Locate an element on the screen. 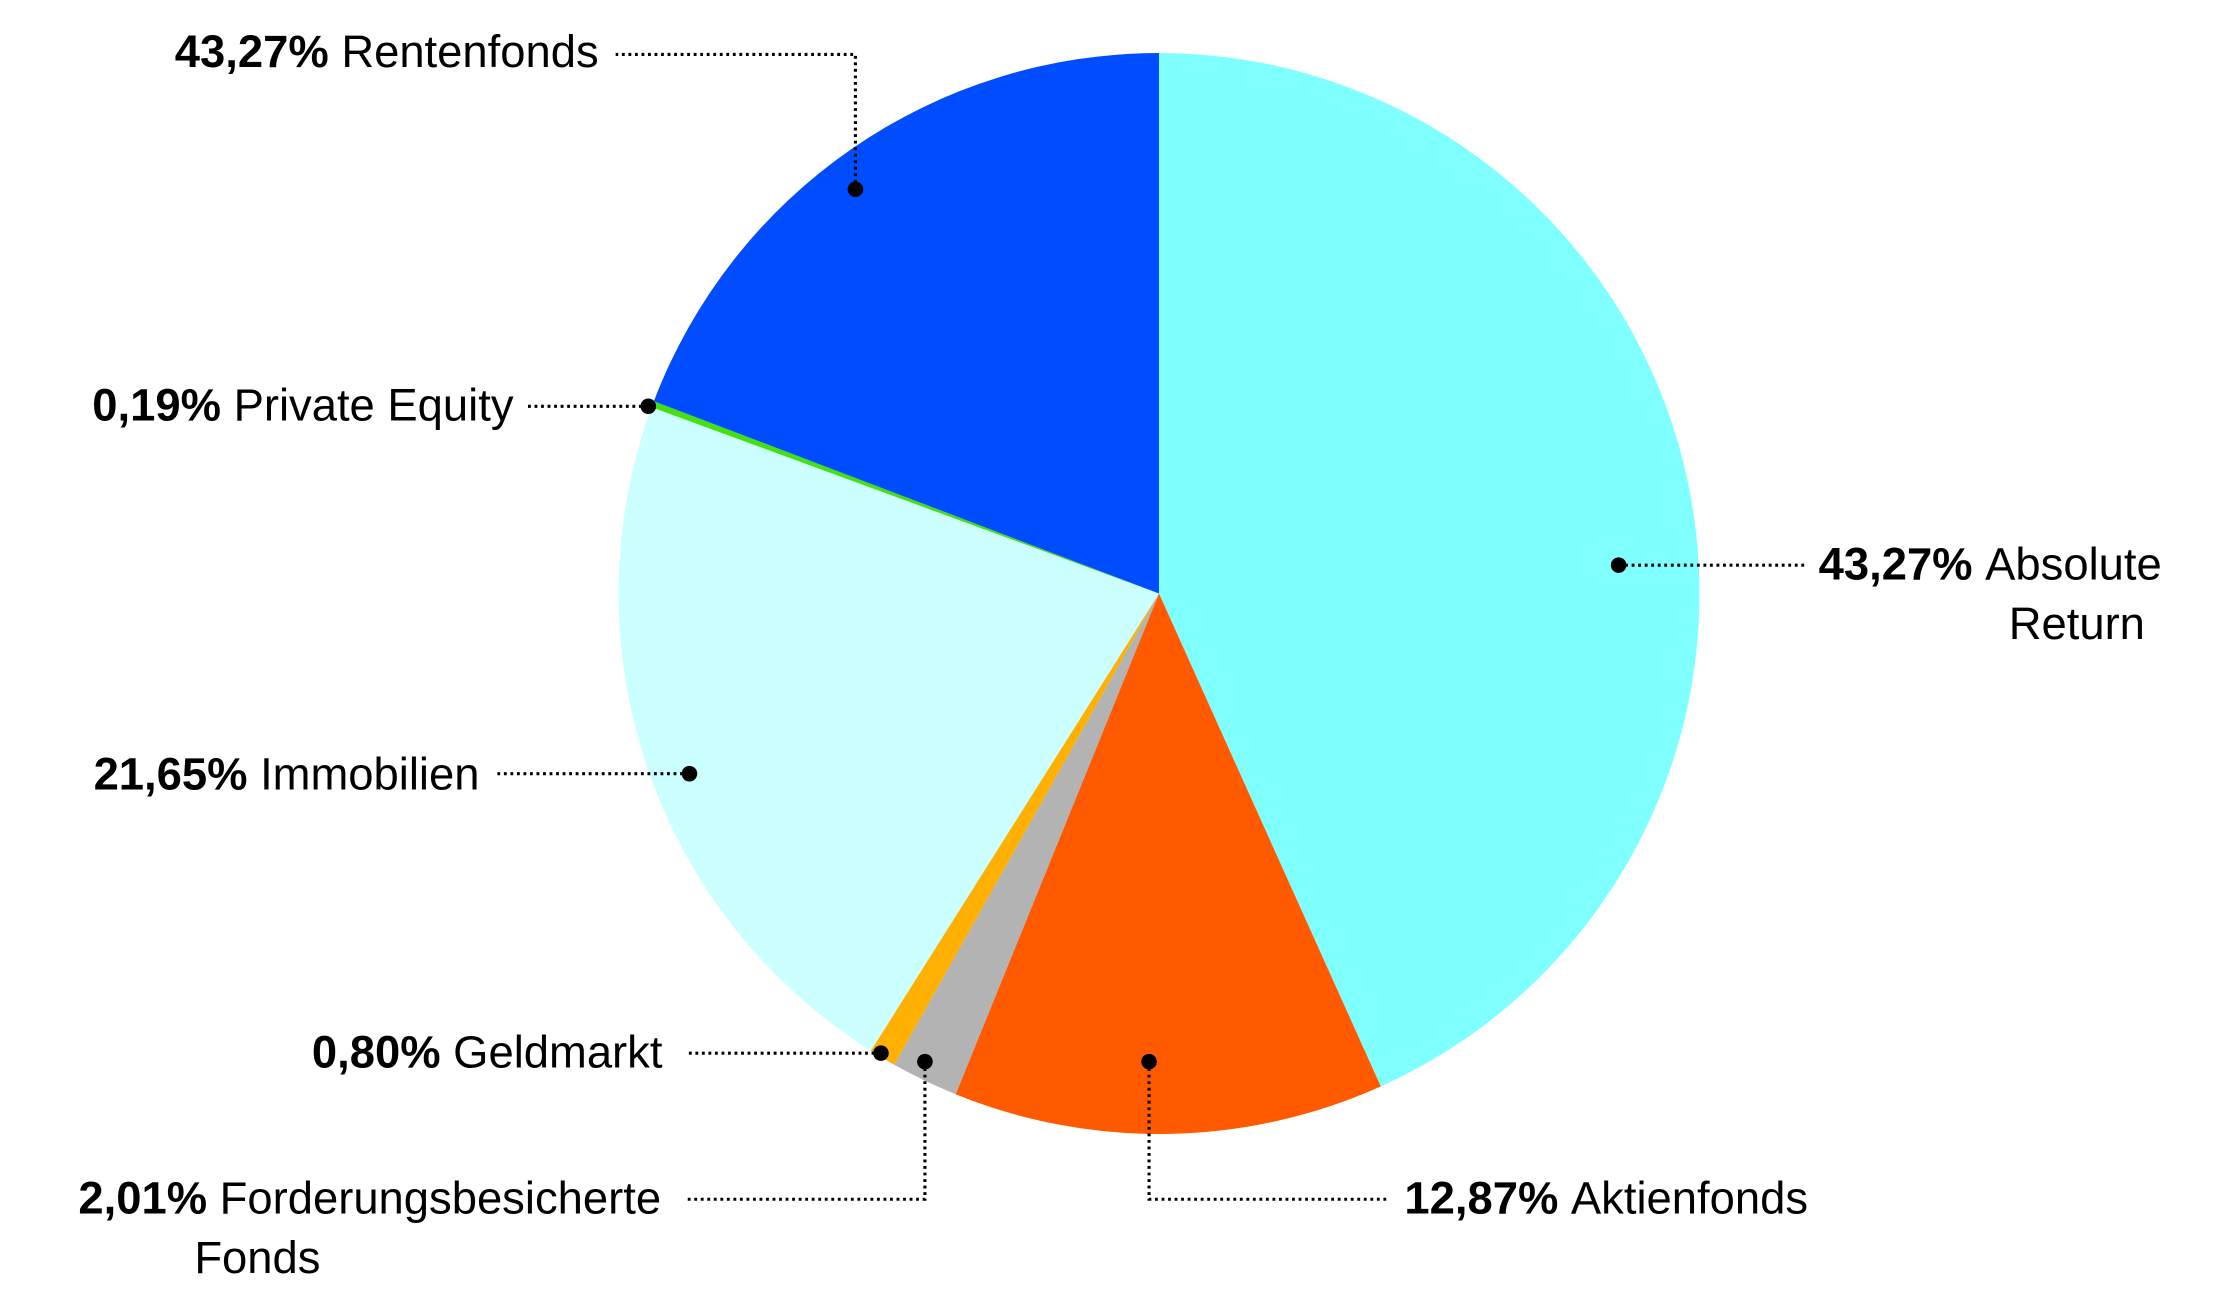 This screenshot has height=1292, width=2213. data-label-forderungsbesicherte-fonds: 2,01% Forderungsbesicherte is located at coordinates (369, 1197).